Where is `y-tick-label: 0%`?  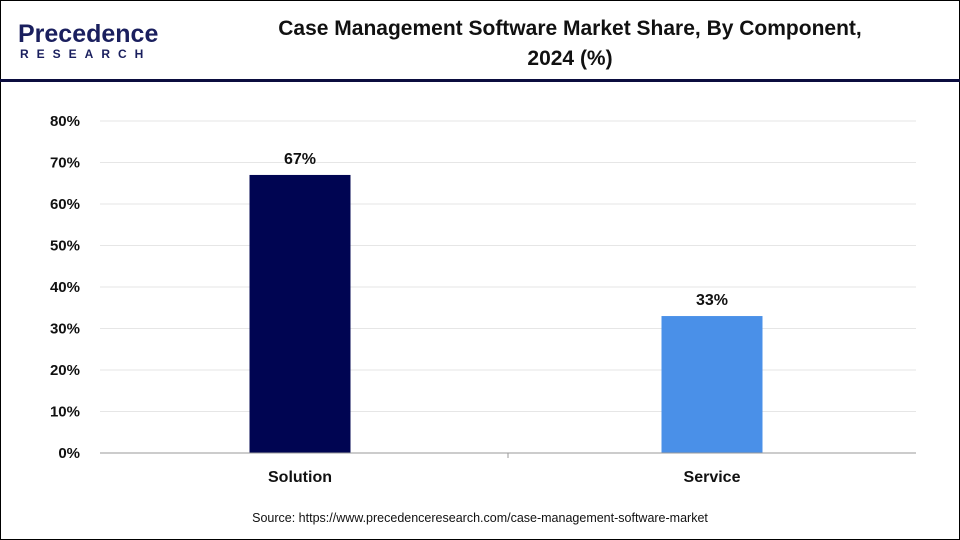
y-tick-label: 0% is located at coordinates (69, 453).